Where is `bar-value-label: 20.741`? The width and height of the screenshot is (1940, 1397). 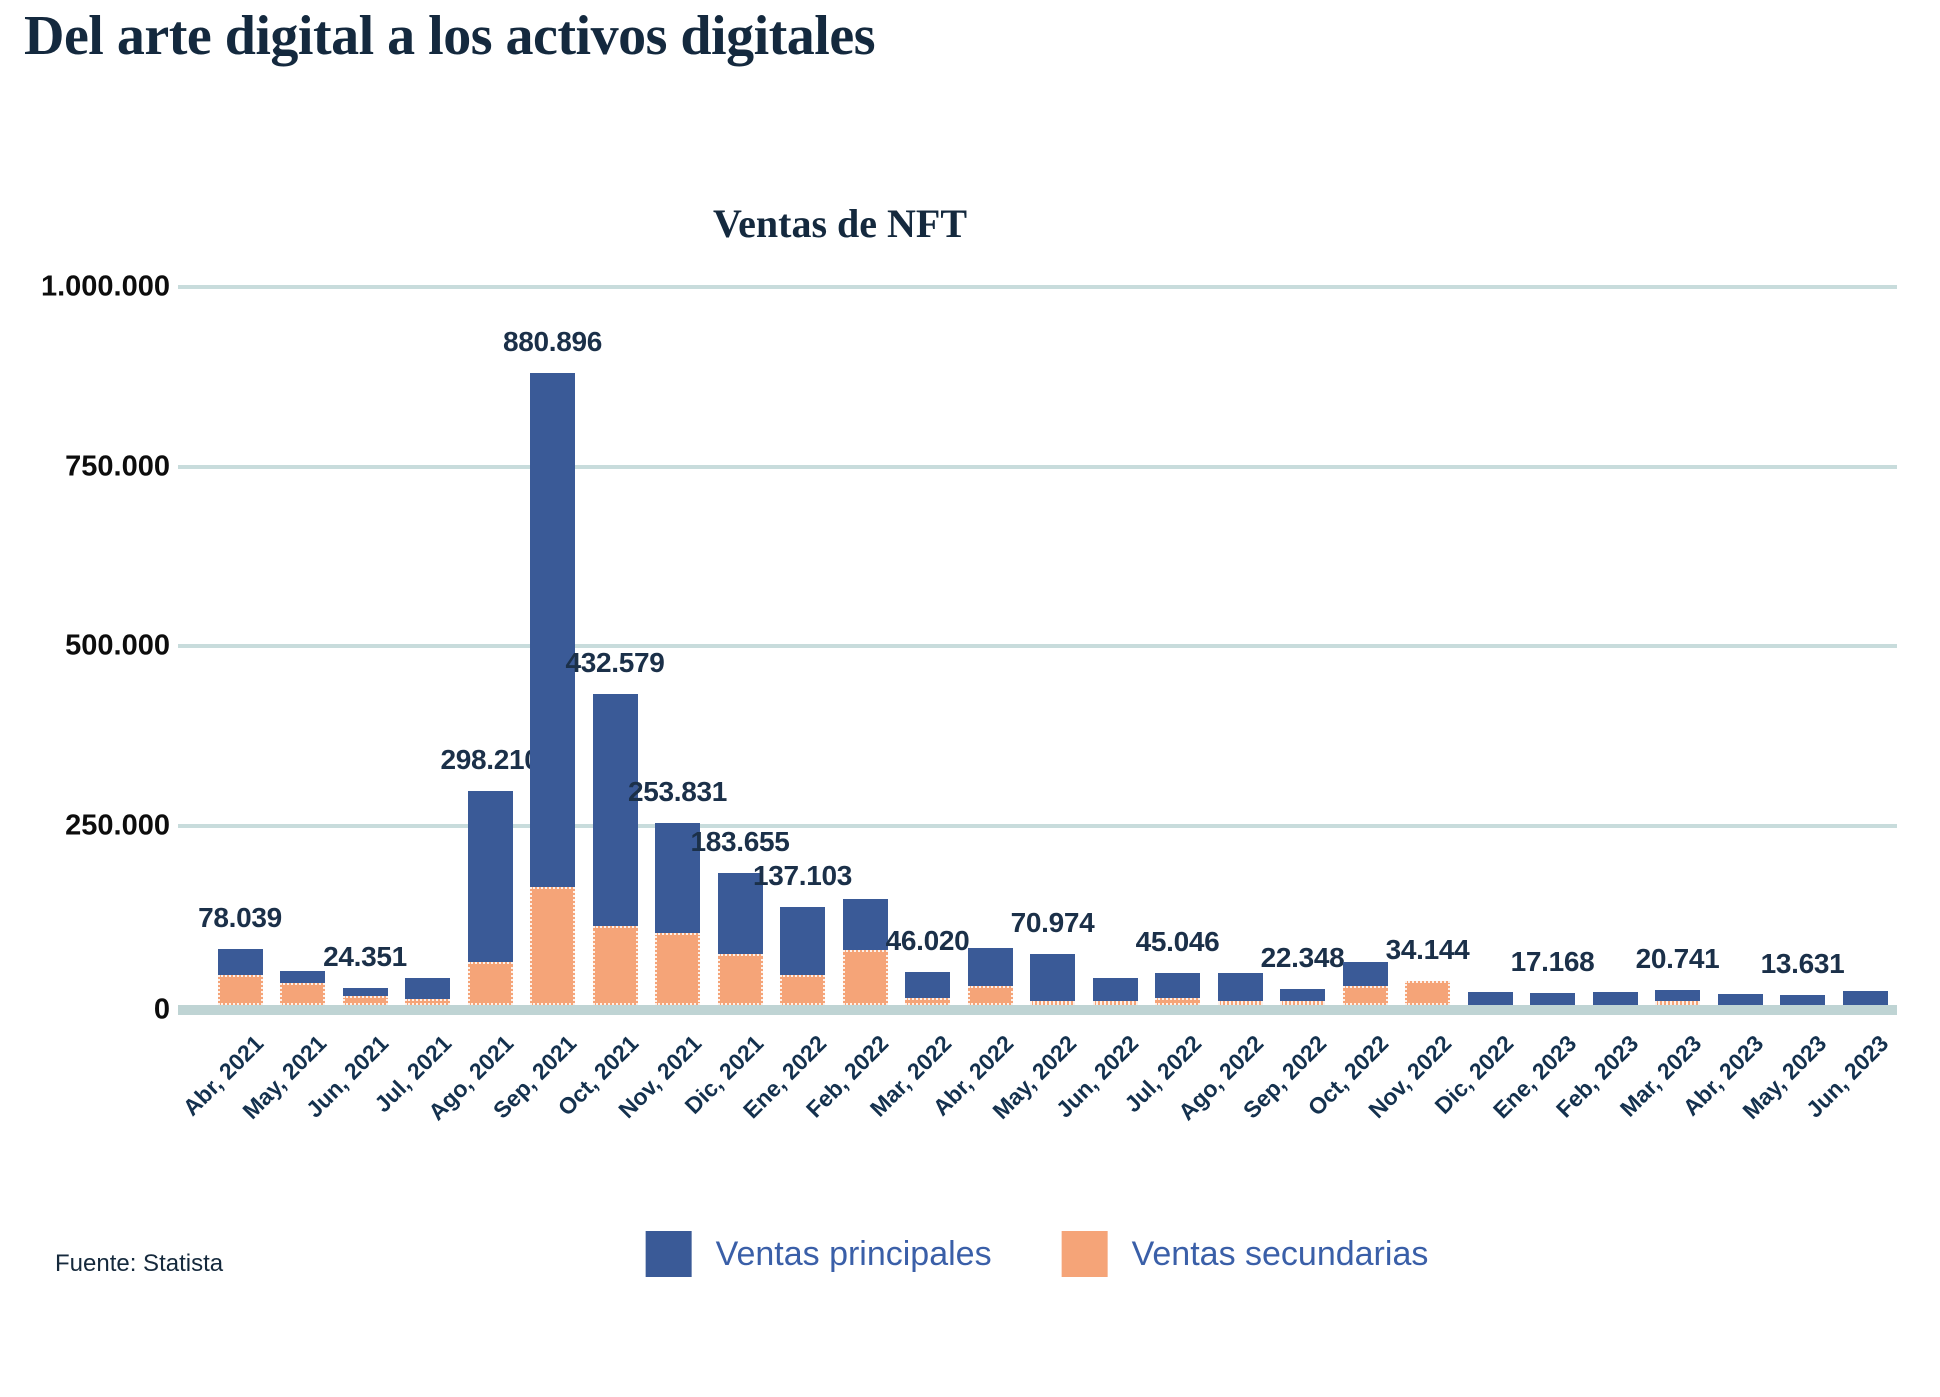
bar-value-label: 20.741 is located at coordinates (1677, 959).